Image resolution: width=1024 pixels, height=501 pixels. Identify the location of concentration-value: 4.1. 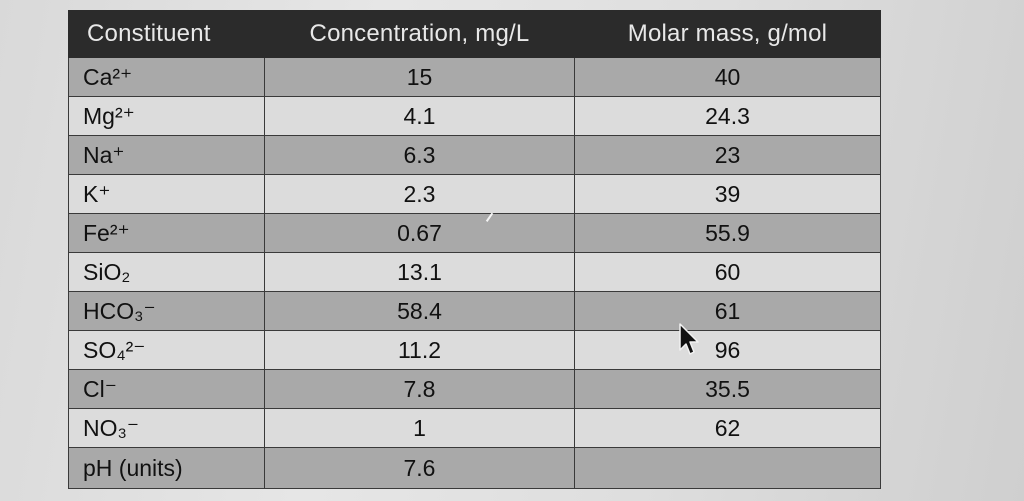
(419, 115).